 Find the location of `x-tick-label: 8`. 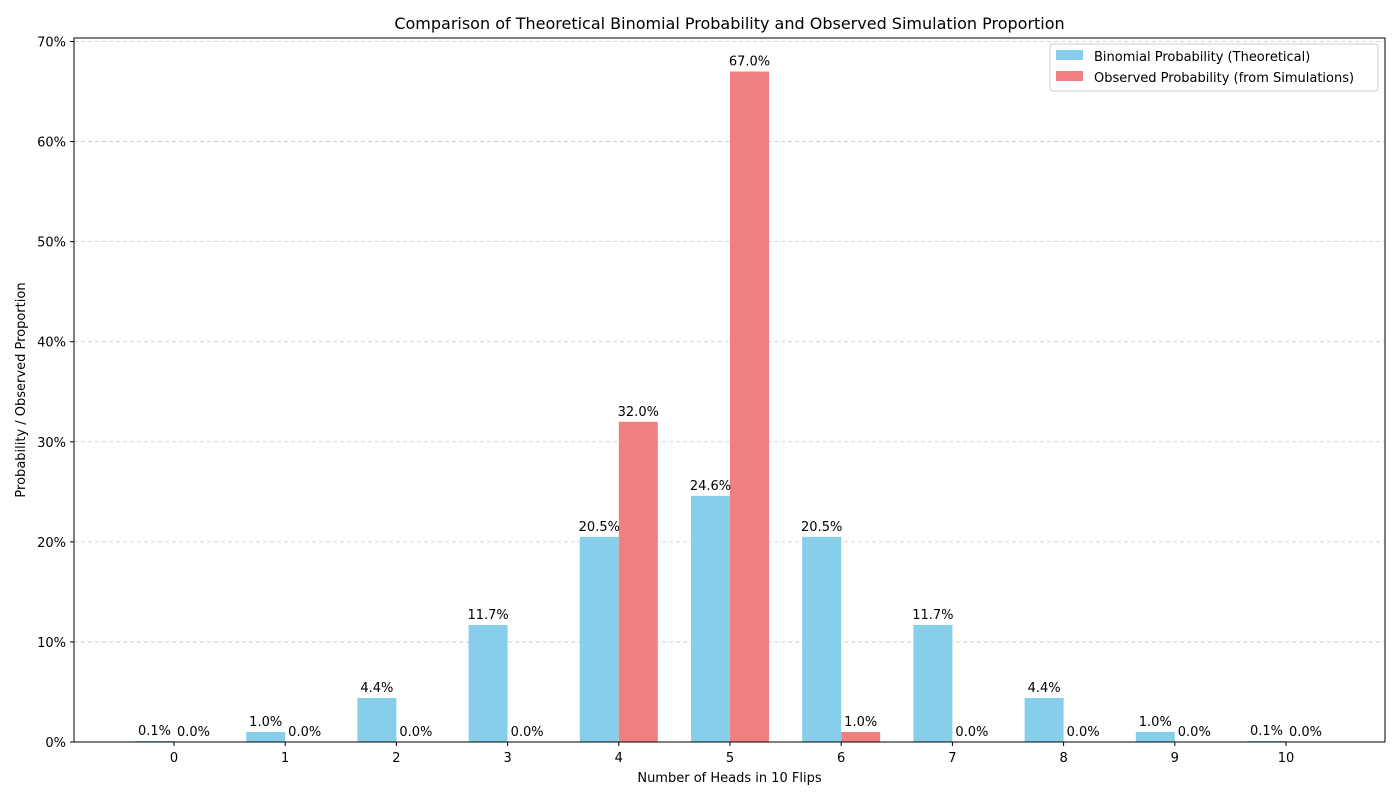

x-tick-label: 8 is located at coordinates (1063, 758).